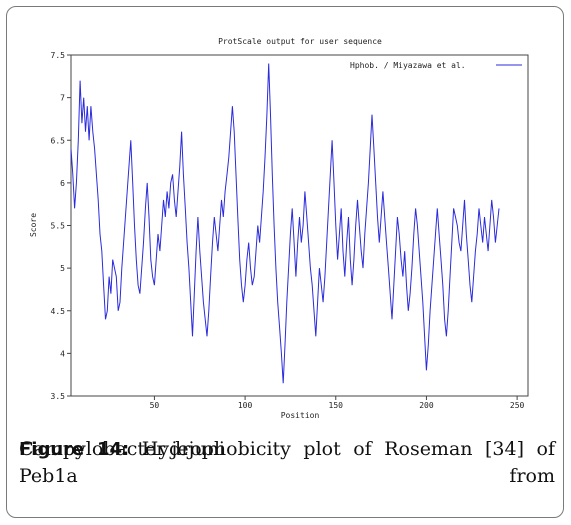 The width and height of the screenshot is (571, 525). Describe the element at coordinates (58, 311) in the screenshot. I see `y-tick-label: 4.5` at that location.